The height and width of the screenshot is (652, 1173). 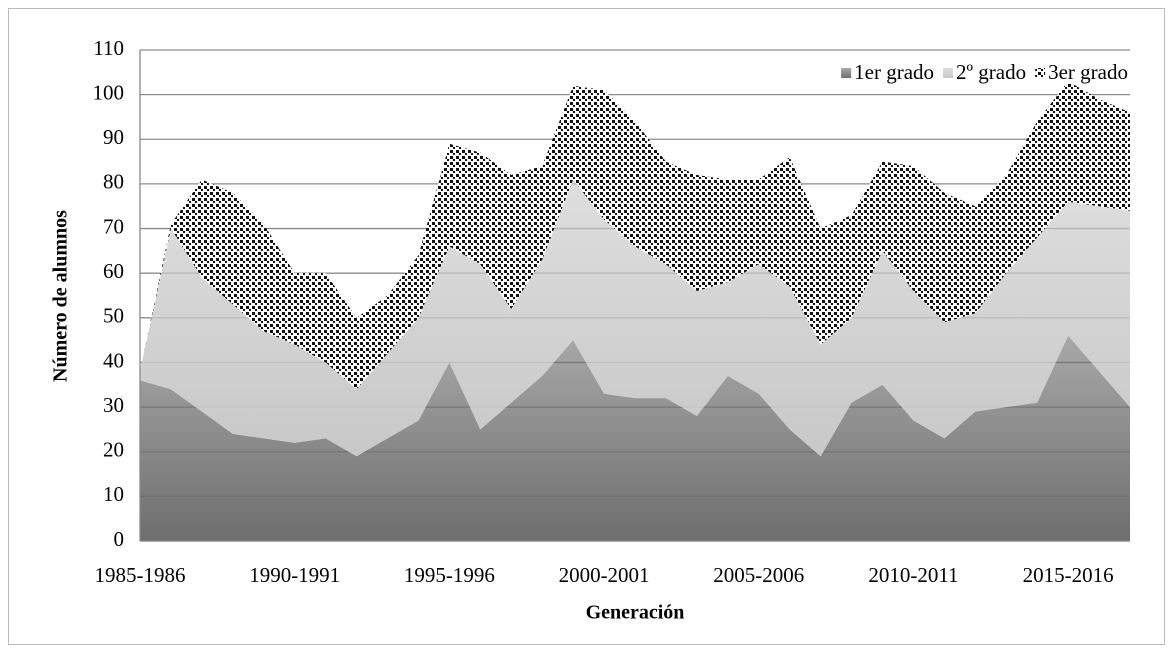 What do you see at coordinates (113, 316) in the screenshot?
I see `y-tick-label: 50` at bounding box center [113, 316].